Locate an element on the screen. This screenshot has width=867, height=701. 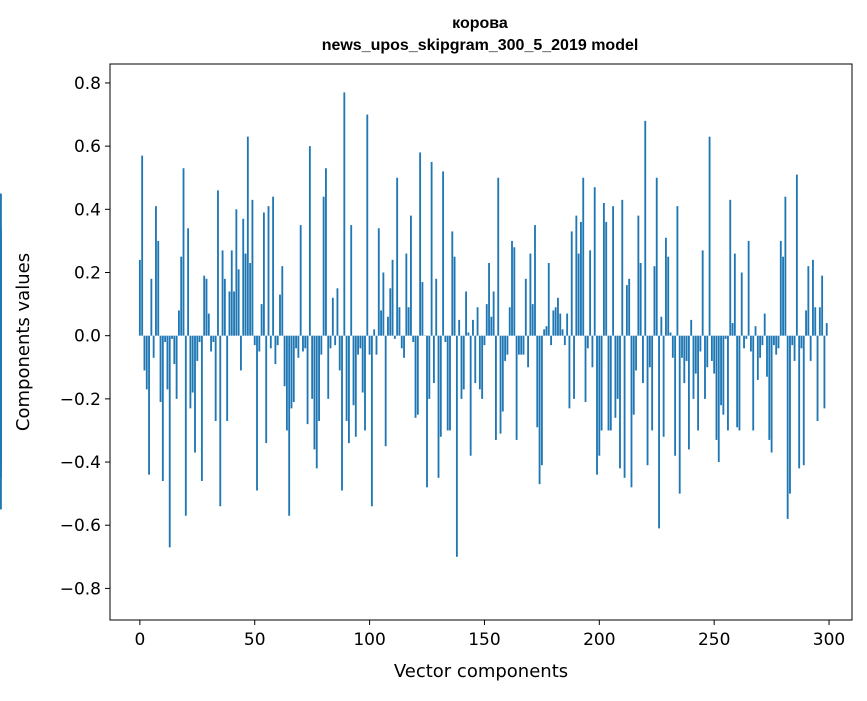
y-axis-label: Components values is located at coordinates (23, 342).